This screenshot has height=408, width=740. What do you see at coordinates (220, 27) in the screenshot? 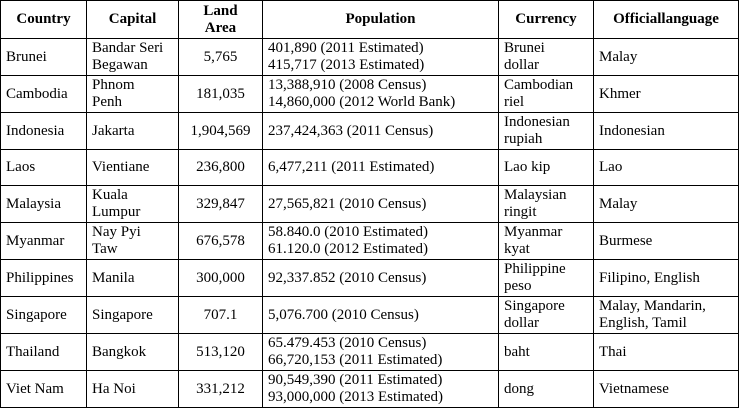
I see `header-land-area-line: Area` at bounding box center [220, 27].